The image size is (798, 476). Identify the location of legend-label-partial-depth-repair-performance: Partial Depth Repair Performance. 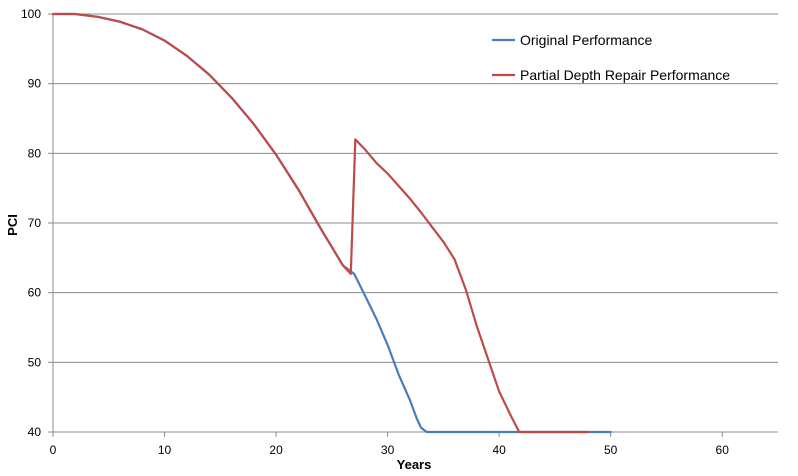
(625, 75).